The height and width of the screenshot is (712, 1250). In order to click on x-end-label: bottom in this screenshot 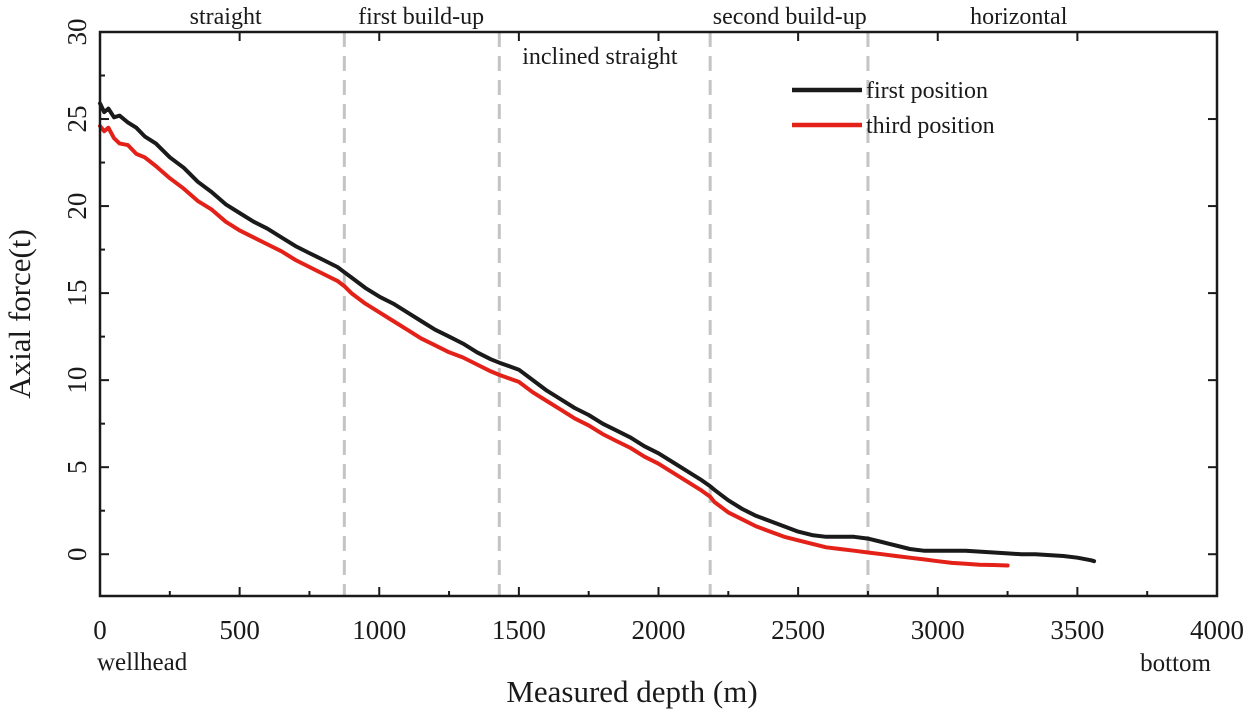, I will do `click(1175, 663)`.